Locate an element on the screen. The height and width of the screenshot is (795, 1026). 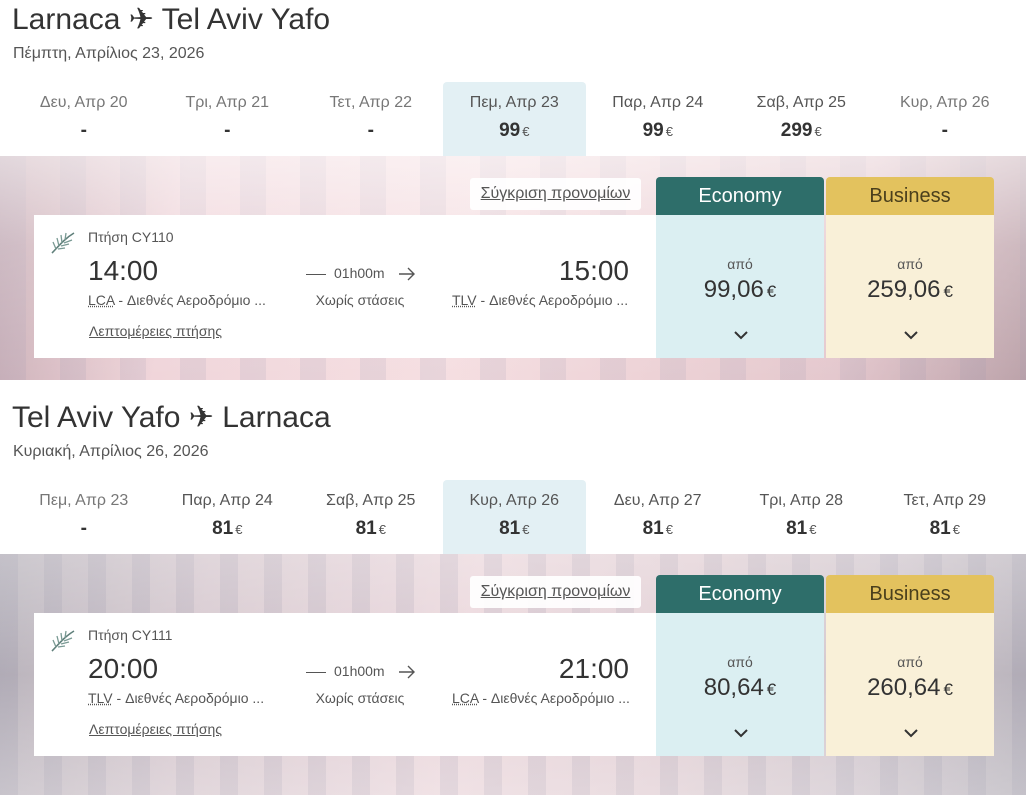
date-option: Παρ, Απρ 24 99 € is located at coordinates (658, 119).